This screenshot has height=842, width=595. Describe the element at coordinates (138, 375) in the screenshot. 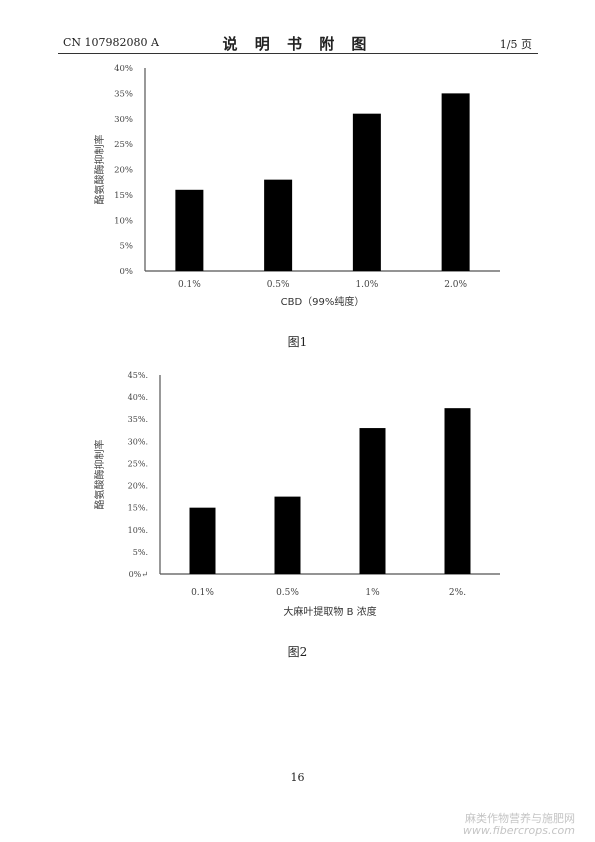

I see `y-tick-label: 45%.` at that location.